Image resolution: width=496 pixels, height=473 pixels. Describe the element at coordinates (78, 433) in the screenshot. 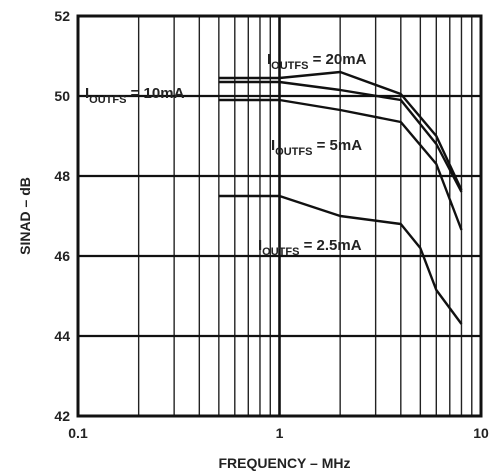

I see `x-tick-label: 0.1` at that location.